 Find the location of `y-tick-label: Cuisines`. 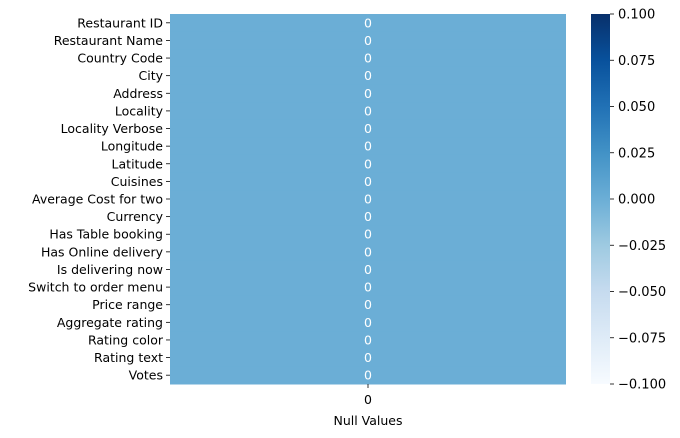

y-tick-label: Cuisines is located at coordinates (137, 181).